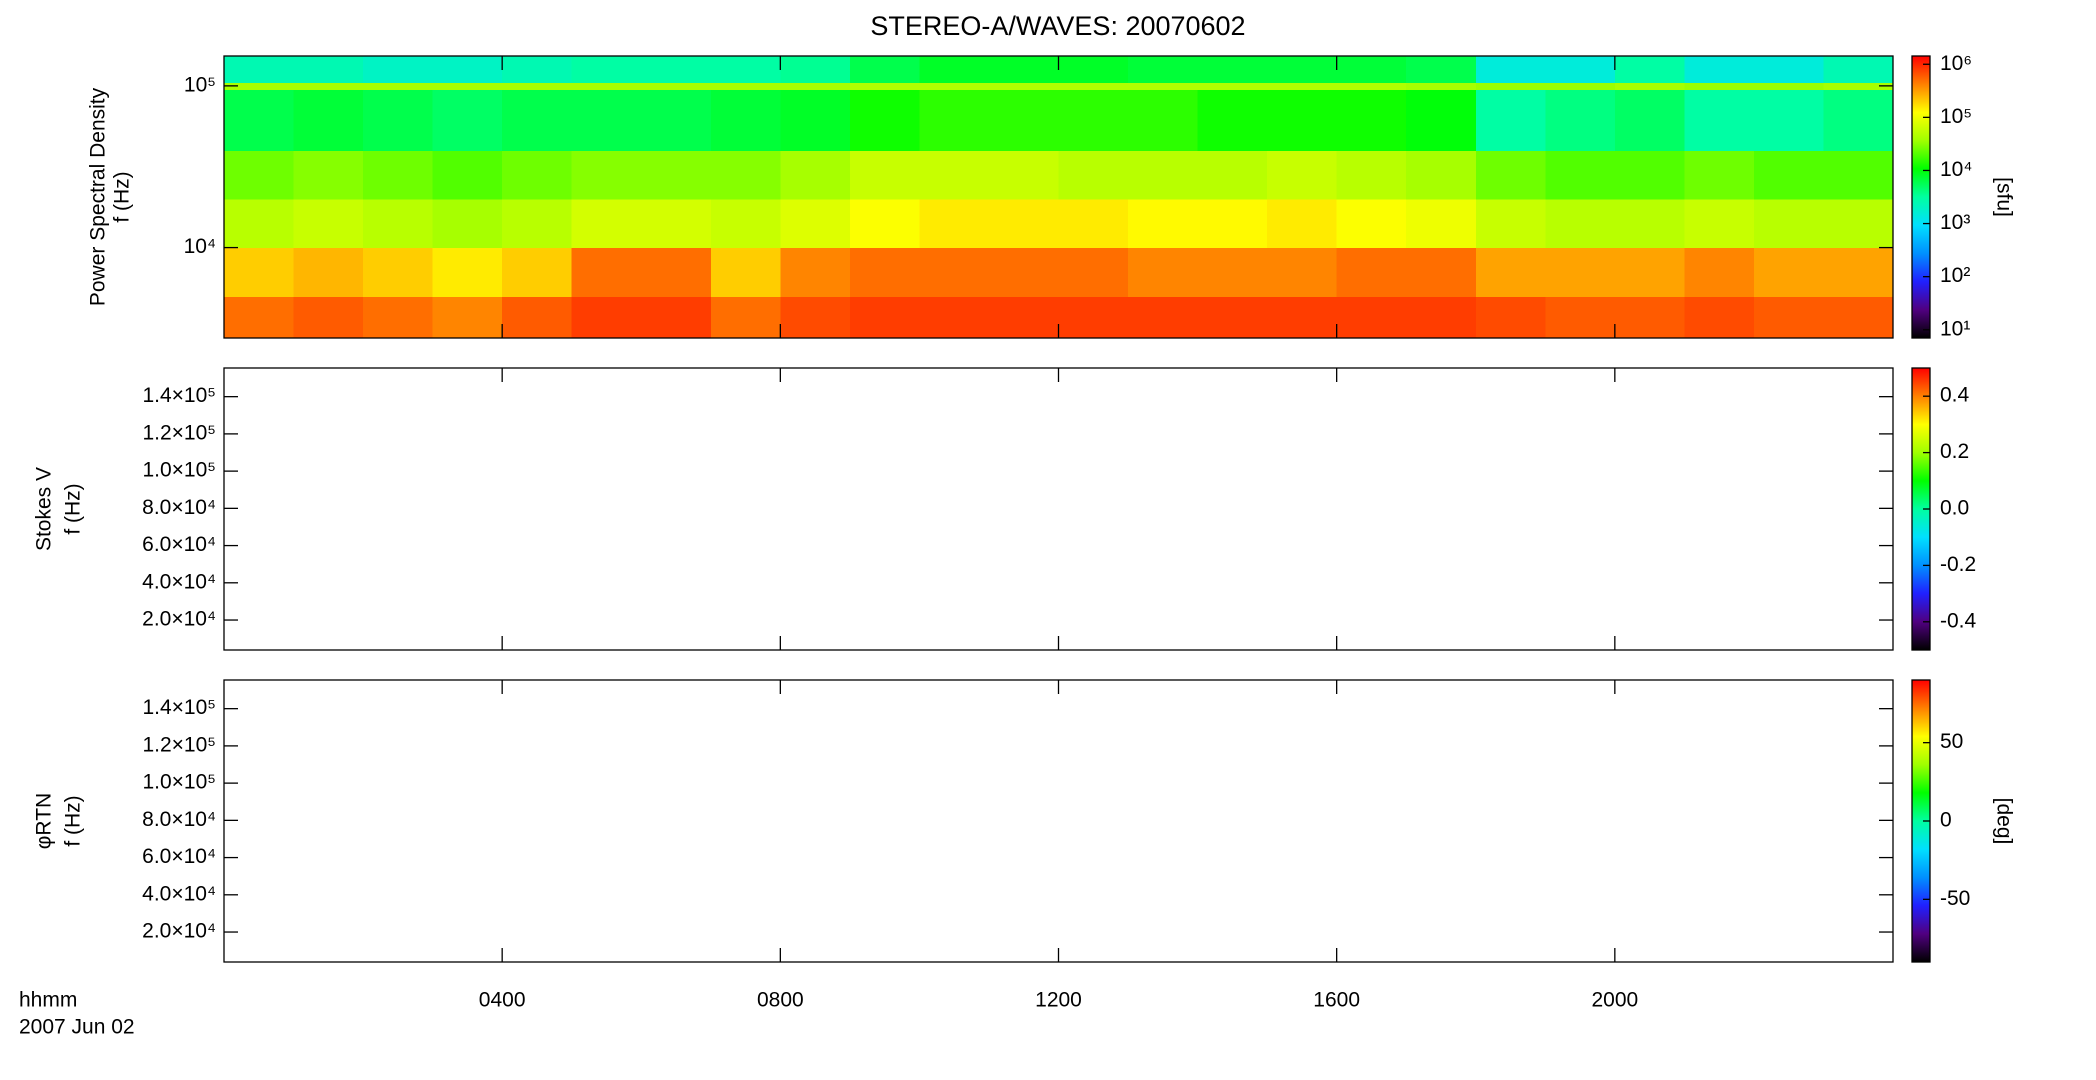 The height and width of the screenshot is (1080, 2096). I want to click on colorbar-tick-label: 50, so click(1951, 741).